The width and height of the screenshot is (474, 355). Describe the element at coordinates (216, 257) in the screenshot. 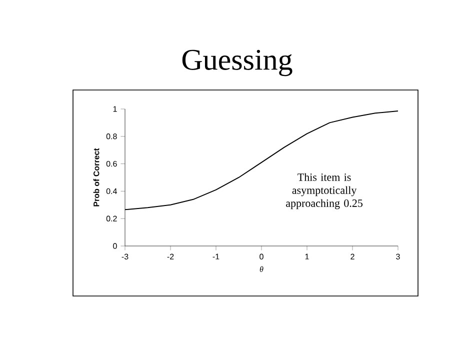

I see `x-tick-label: -1` at that location.